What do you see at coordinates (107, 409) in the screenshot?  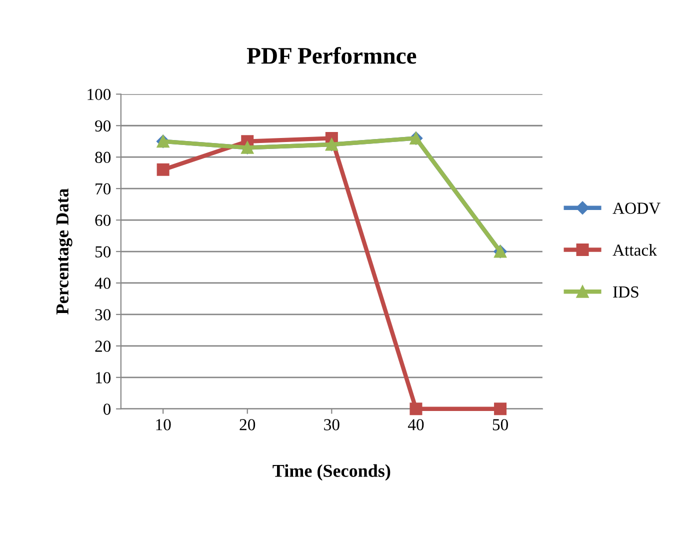 I see `y-tick-label: 0` at bounding box center [107, 409].